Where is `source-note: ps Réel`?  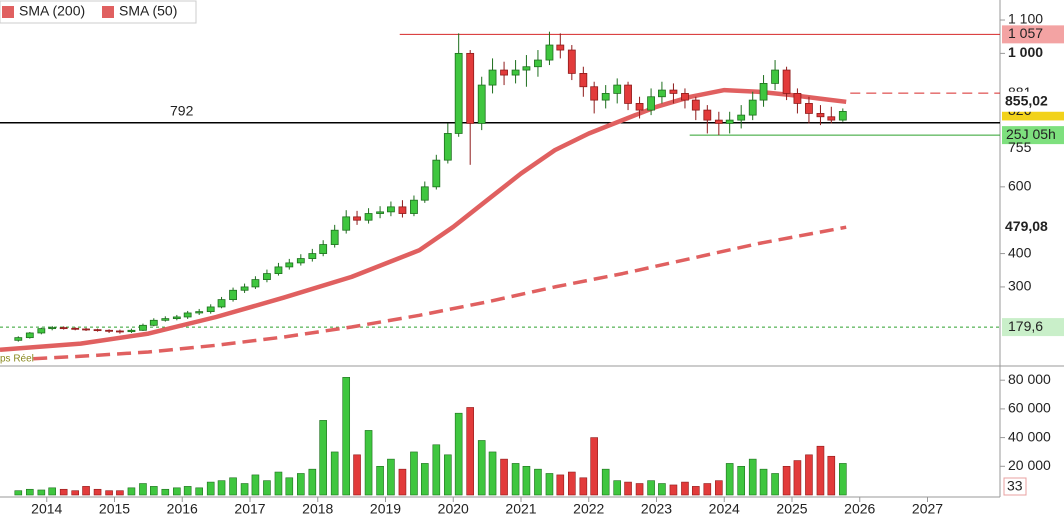
source-note: ps Réel is located at coordinates (17, 359).